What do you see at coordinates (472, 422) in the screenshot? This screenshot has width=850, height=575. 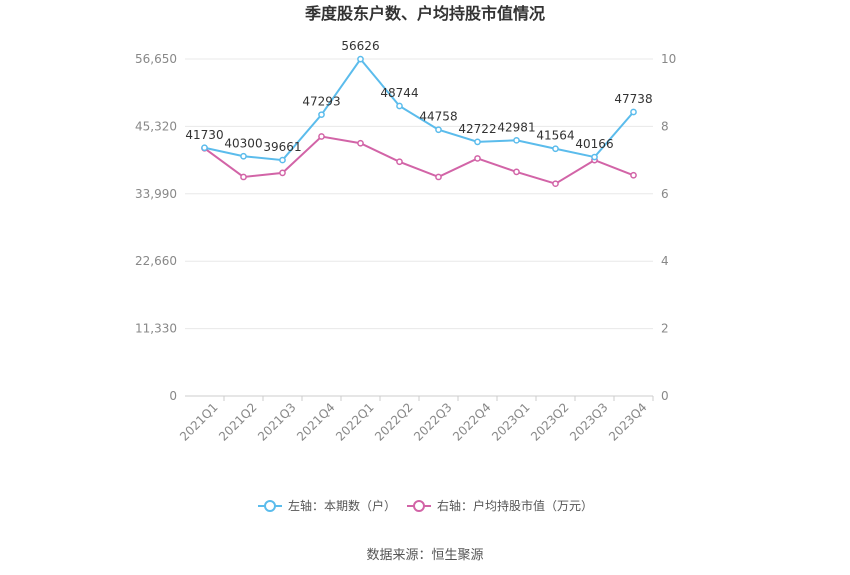 I see `x-tick-label: 2022Q4` at bounding box center [472, 422].